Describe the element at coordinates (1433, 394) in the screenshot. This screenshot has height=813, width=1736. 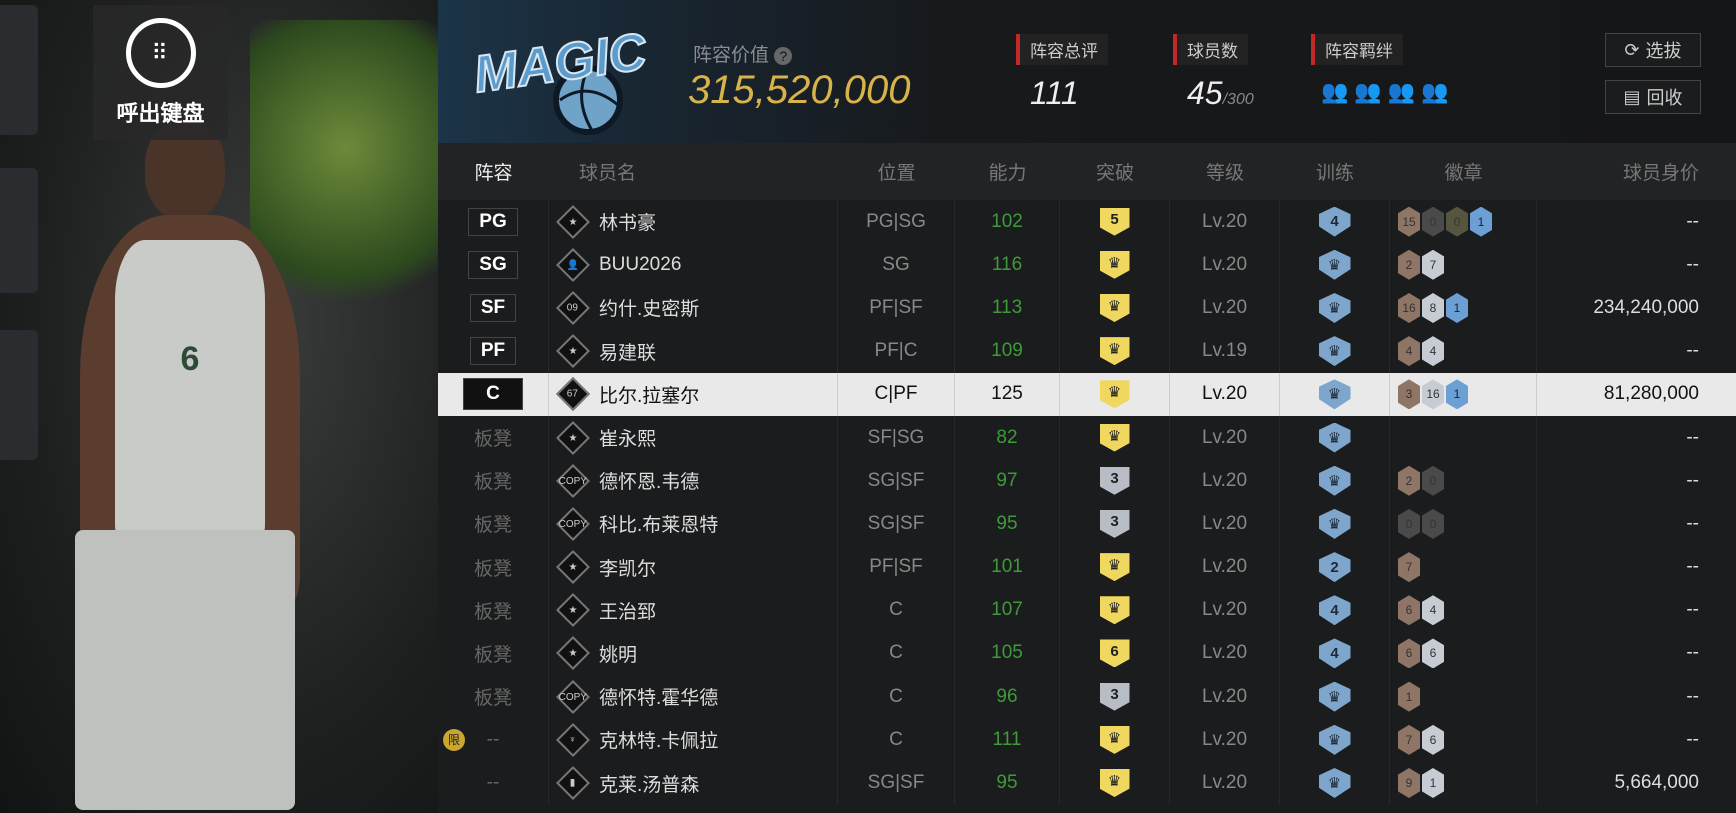
I see `badge-silver: 16` at that location.